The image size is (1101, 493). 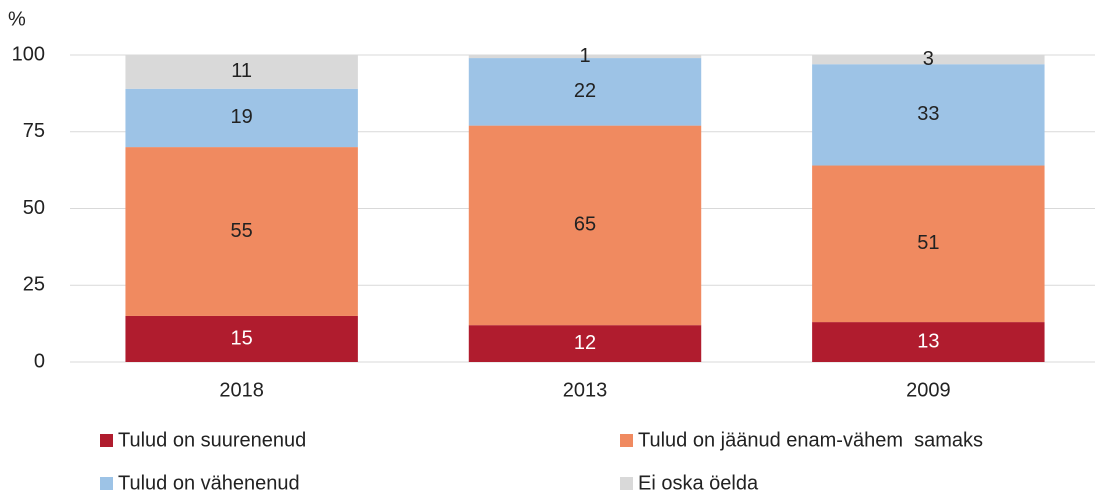 I want to click on legend-label: Tulud on suurenenud, so click(x=212, y=440).